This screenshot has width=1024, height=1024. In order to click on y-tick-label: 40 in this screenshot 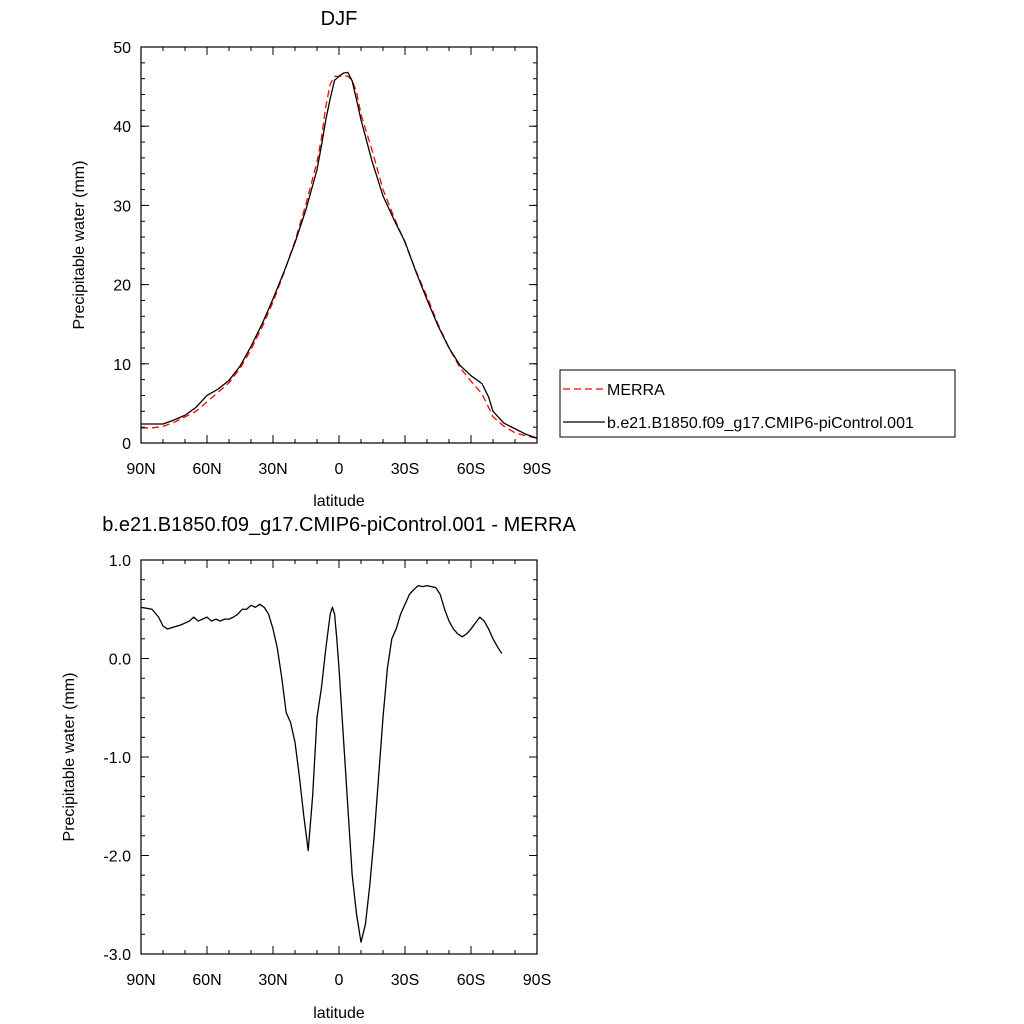, I will do `click(122, 127)`.